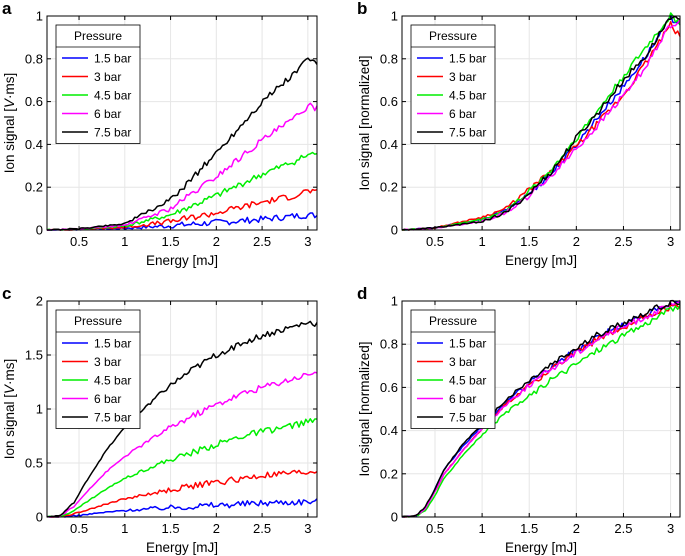  Describe the element at coordinates (39, 301) in the screenshot. I see `y-tick-label: 2` at that location.